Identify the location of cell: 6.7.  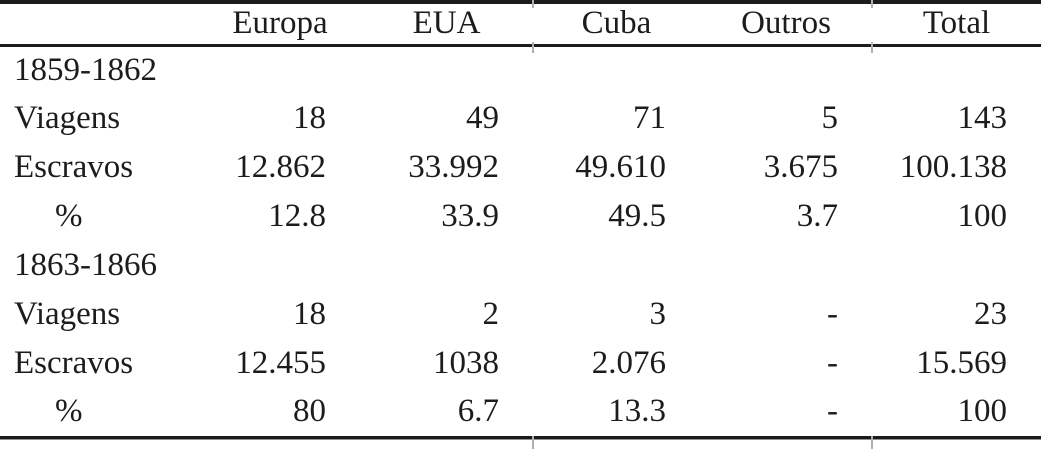
(478, 411).